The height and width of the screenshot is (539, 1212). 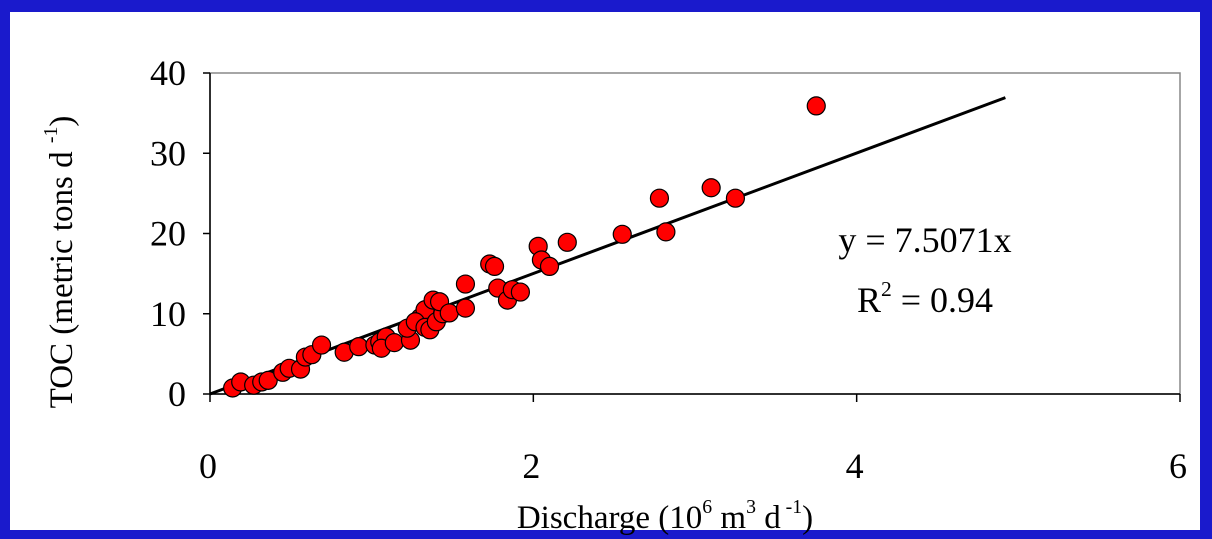 I want to click on equation: y = 7.5071x, so click(x=924, y=240).